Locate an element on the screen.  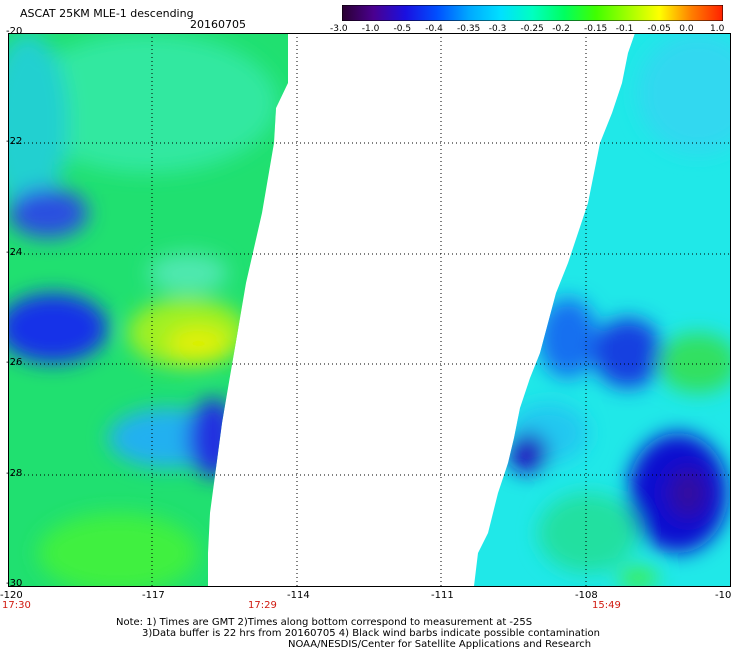
colorbar-tick-label: 0.0 is located at coordinates (686, 29).